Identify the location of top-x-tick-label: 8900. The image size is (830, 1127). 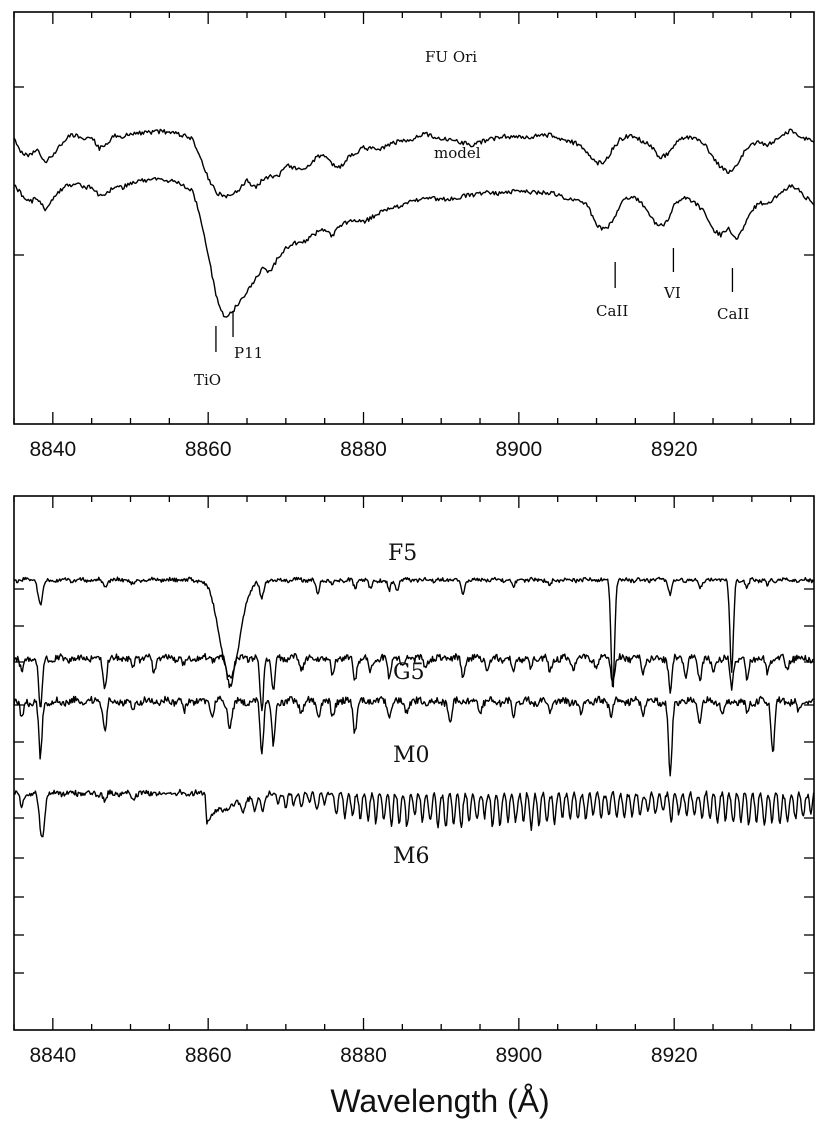
(518, 449).